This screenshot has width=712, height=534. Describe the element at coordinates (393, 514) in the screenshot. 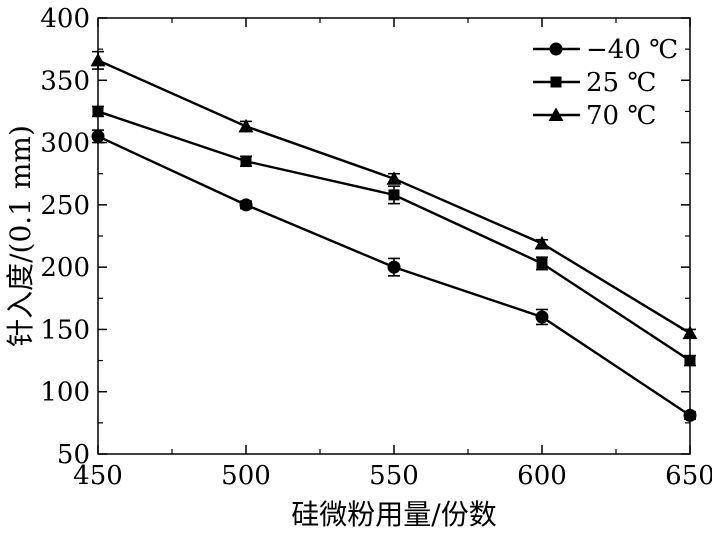

I see `x-axis-title: 硅微粉用量/份数` at that location.